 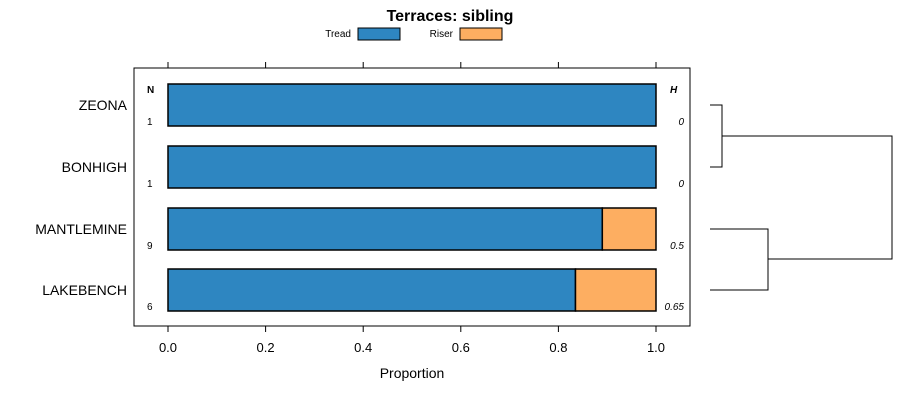 I want to click on bar-lakebench-riser, so click(x=615, y=290).